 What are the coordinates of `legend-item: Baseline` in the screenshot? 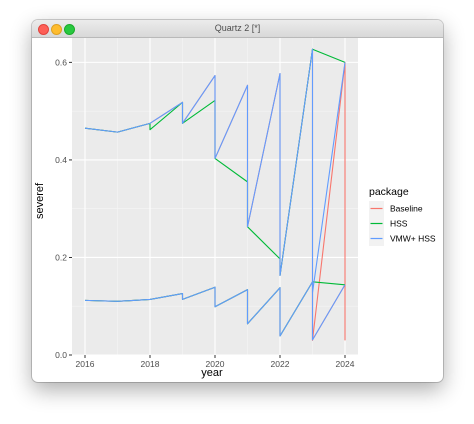 It's located at (396, 208).